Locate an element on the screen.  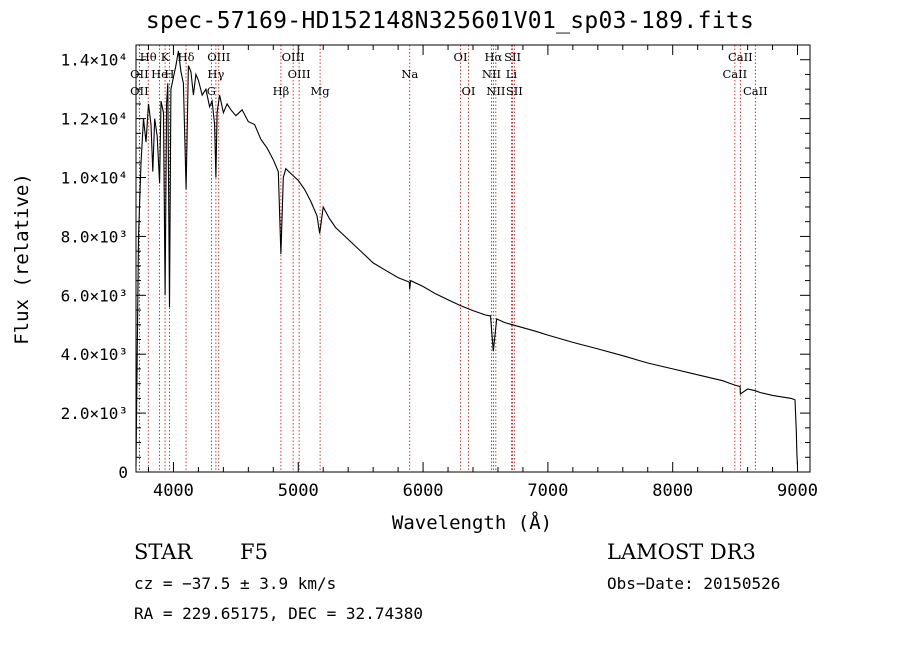
y-tick-label: 8.0×10³ is located at coordinates (94, 236).